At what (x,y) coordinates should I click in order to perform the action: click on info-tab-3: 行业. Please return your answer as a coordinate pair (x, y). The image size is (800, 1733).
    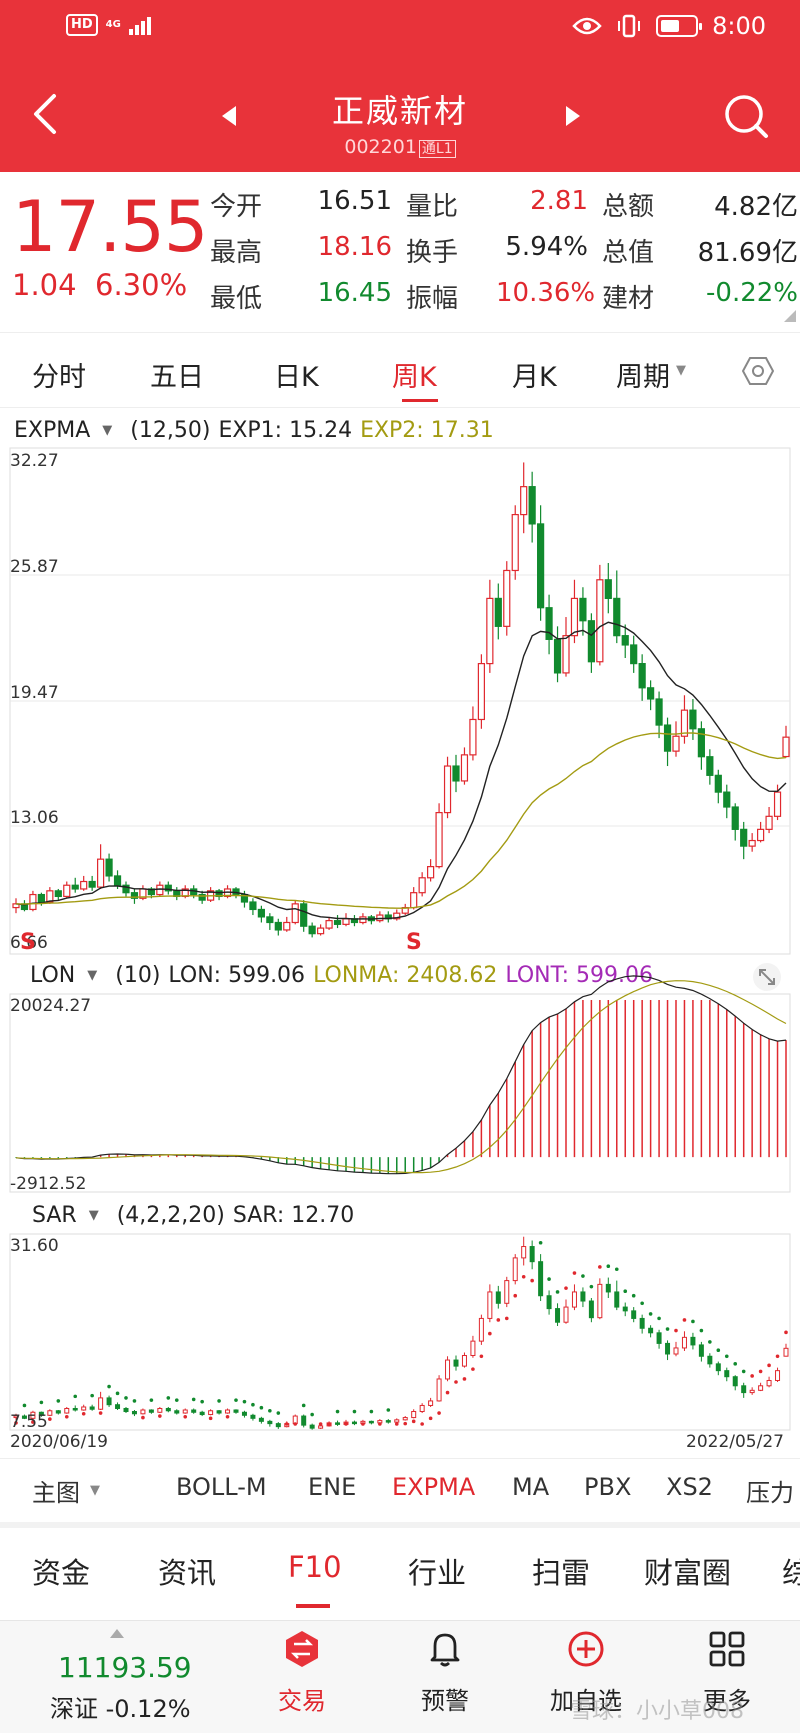
    Looking at the image, I should click on (437, 1573).